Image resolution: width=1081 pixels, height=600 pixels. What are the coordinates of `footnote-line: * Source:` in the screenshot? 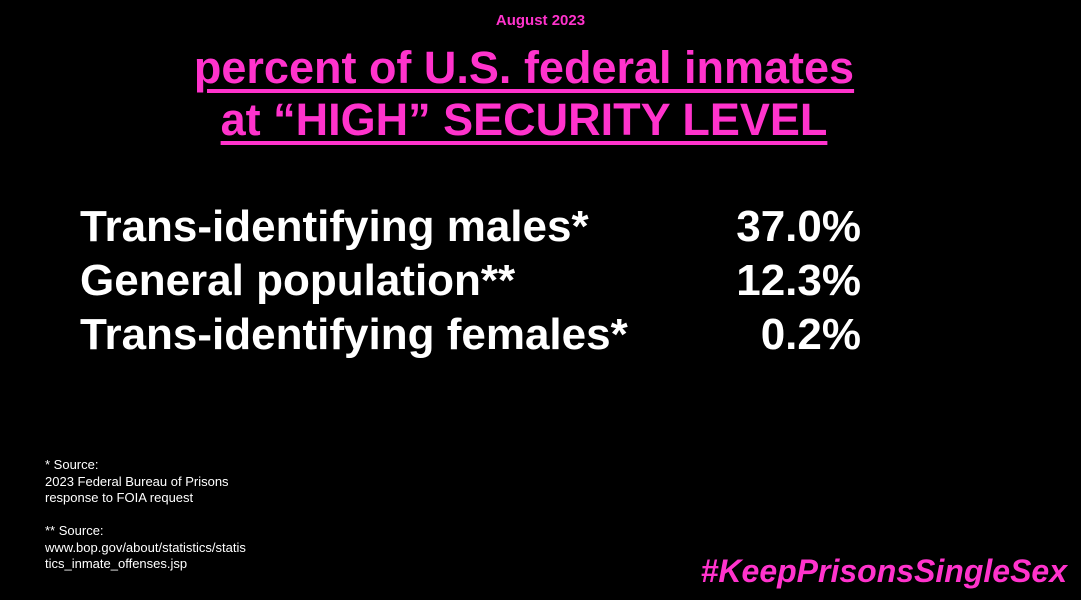 It's located at (72, 464).